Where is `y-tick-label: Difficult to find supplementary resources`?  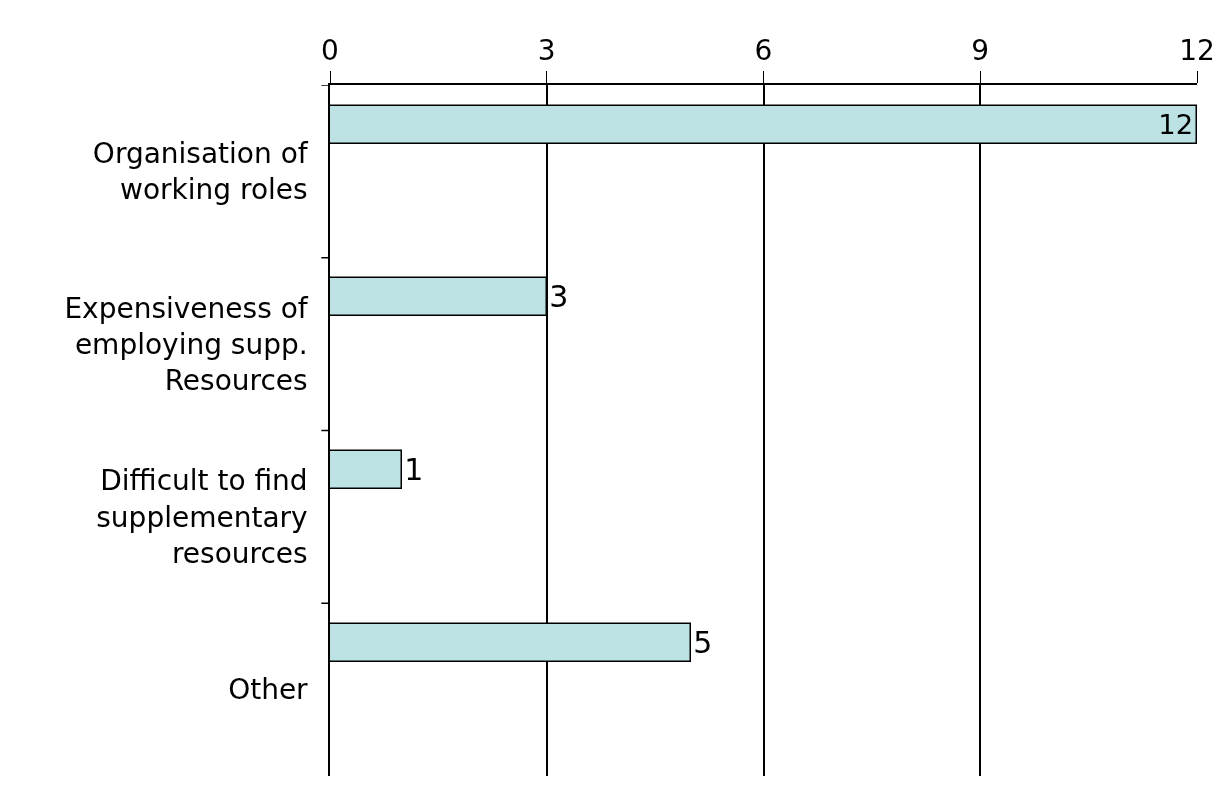 y-tick-label: Difficult to find supplementary resources is located at coordinates (202, 517).